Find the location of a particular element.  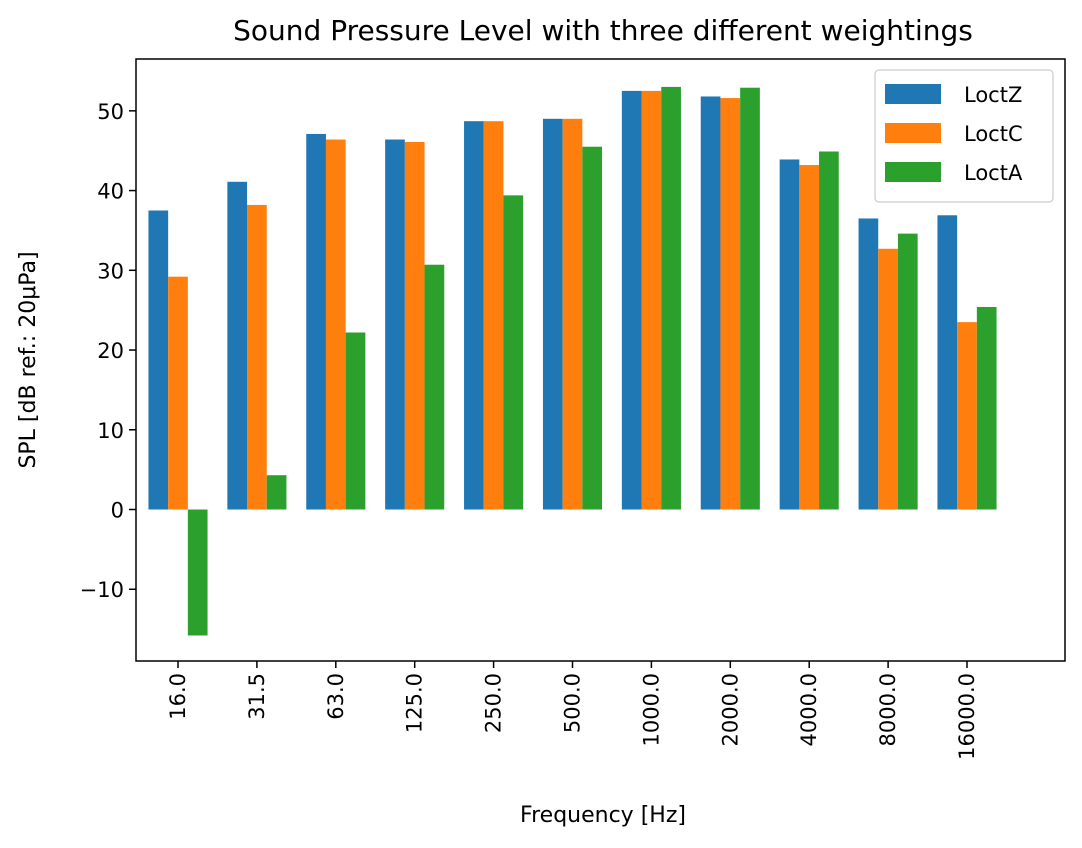

bar-LoctA-1000.0 is located at coordinates (671, 298).